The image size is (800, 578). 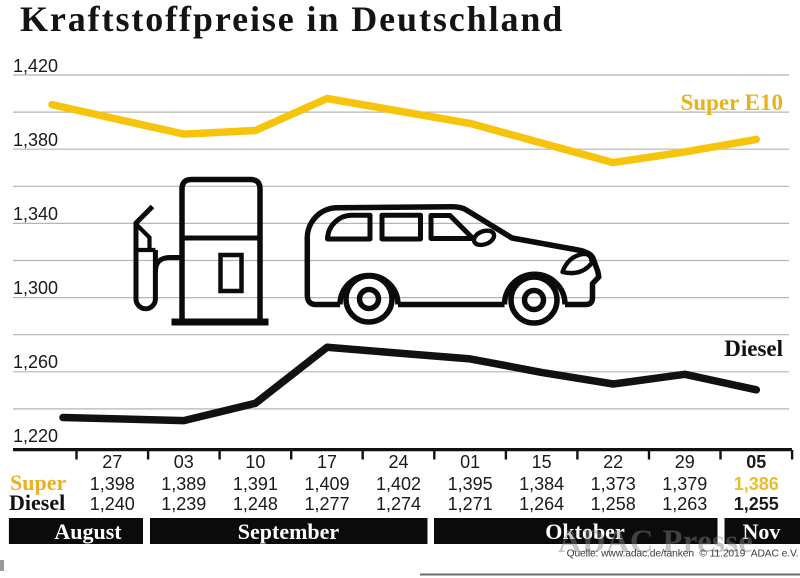 I want to click on svg-text: 1,260, so click(x=35, y=362).